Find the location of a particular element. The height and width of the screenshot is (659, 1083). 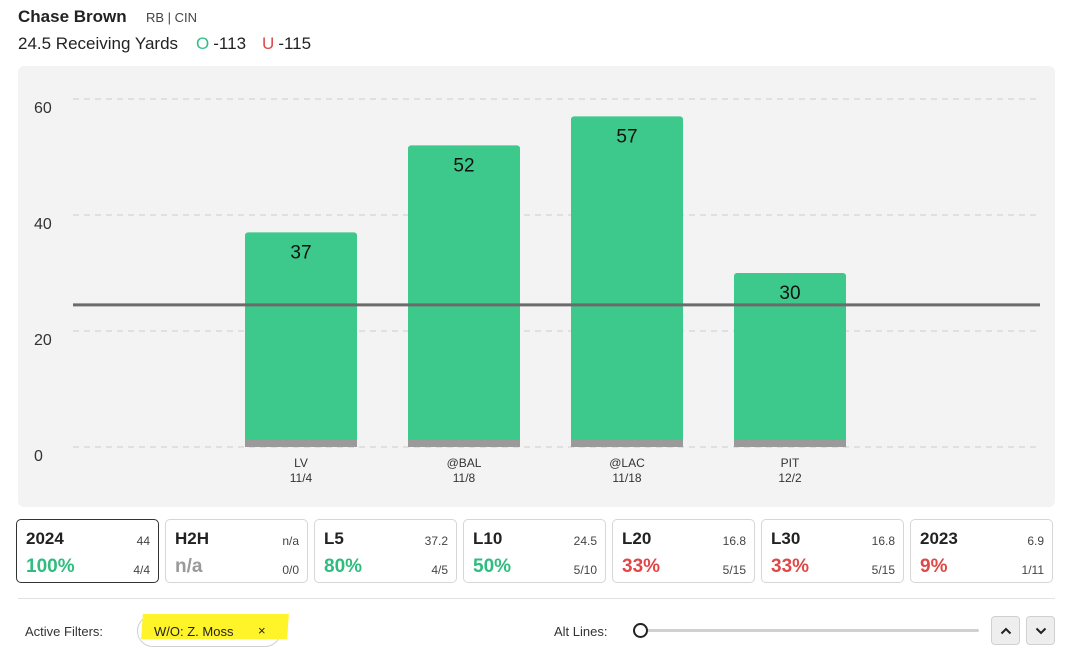

stat-card-l30: L30 16.8 33% 5/15 is located at coordinates (832, 551).